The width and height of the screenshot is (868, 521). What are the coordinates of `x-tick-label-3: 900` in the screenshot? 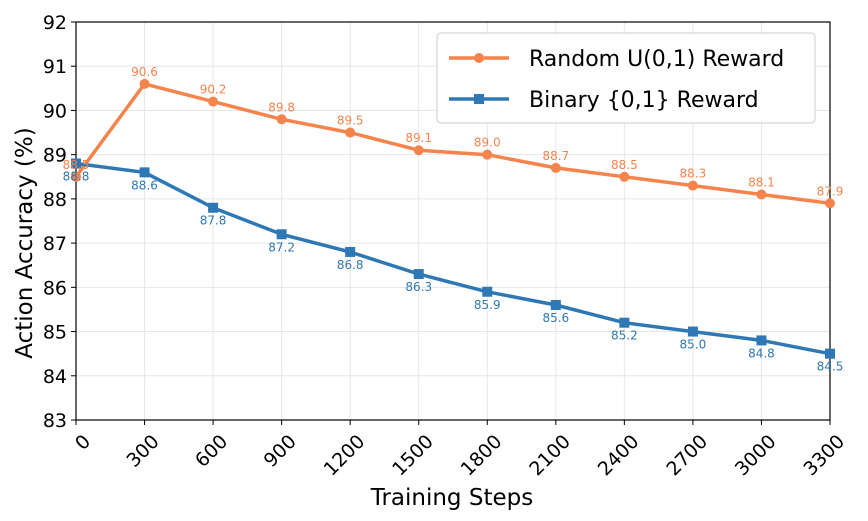 It's located at (280, 451).